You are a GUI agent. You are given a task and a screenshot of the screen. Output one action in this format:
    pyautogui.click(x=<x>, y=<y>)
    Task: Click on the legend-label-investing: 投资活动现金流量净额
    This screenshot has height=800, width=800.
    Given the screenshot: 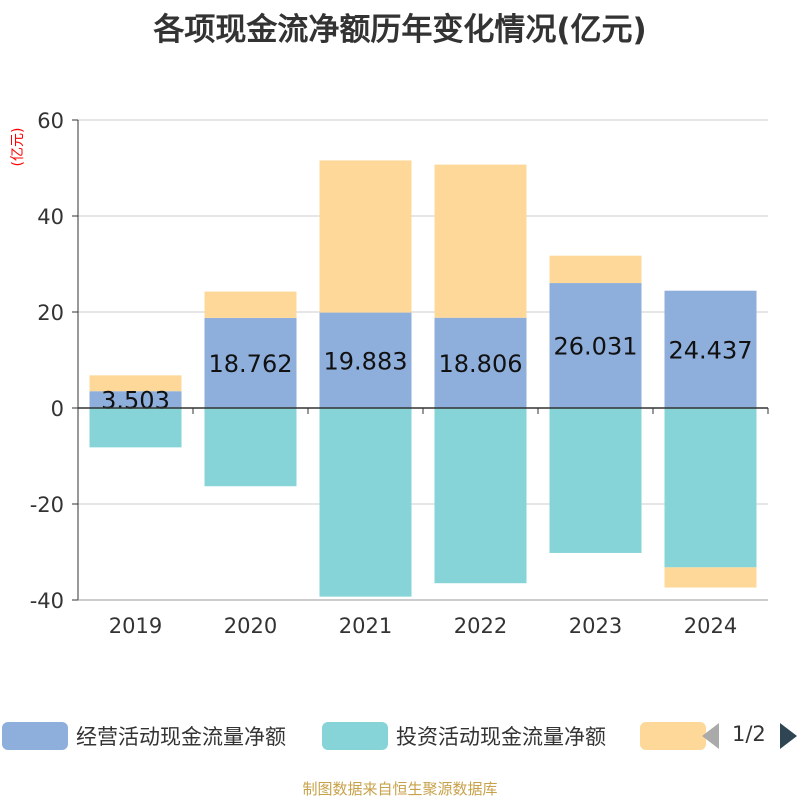 What is the action you would take?
    pyautogui.click(x=501, y=737)
    